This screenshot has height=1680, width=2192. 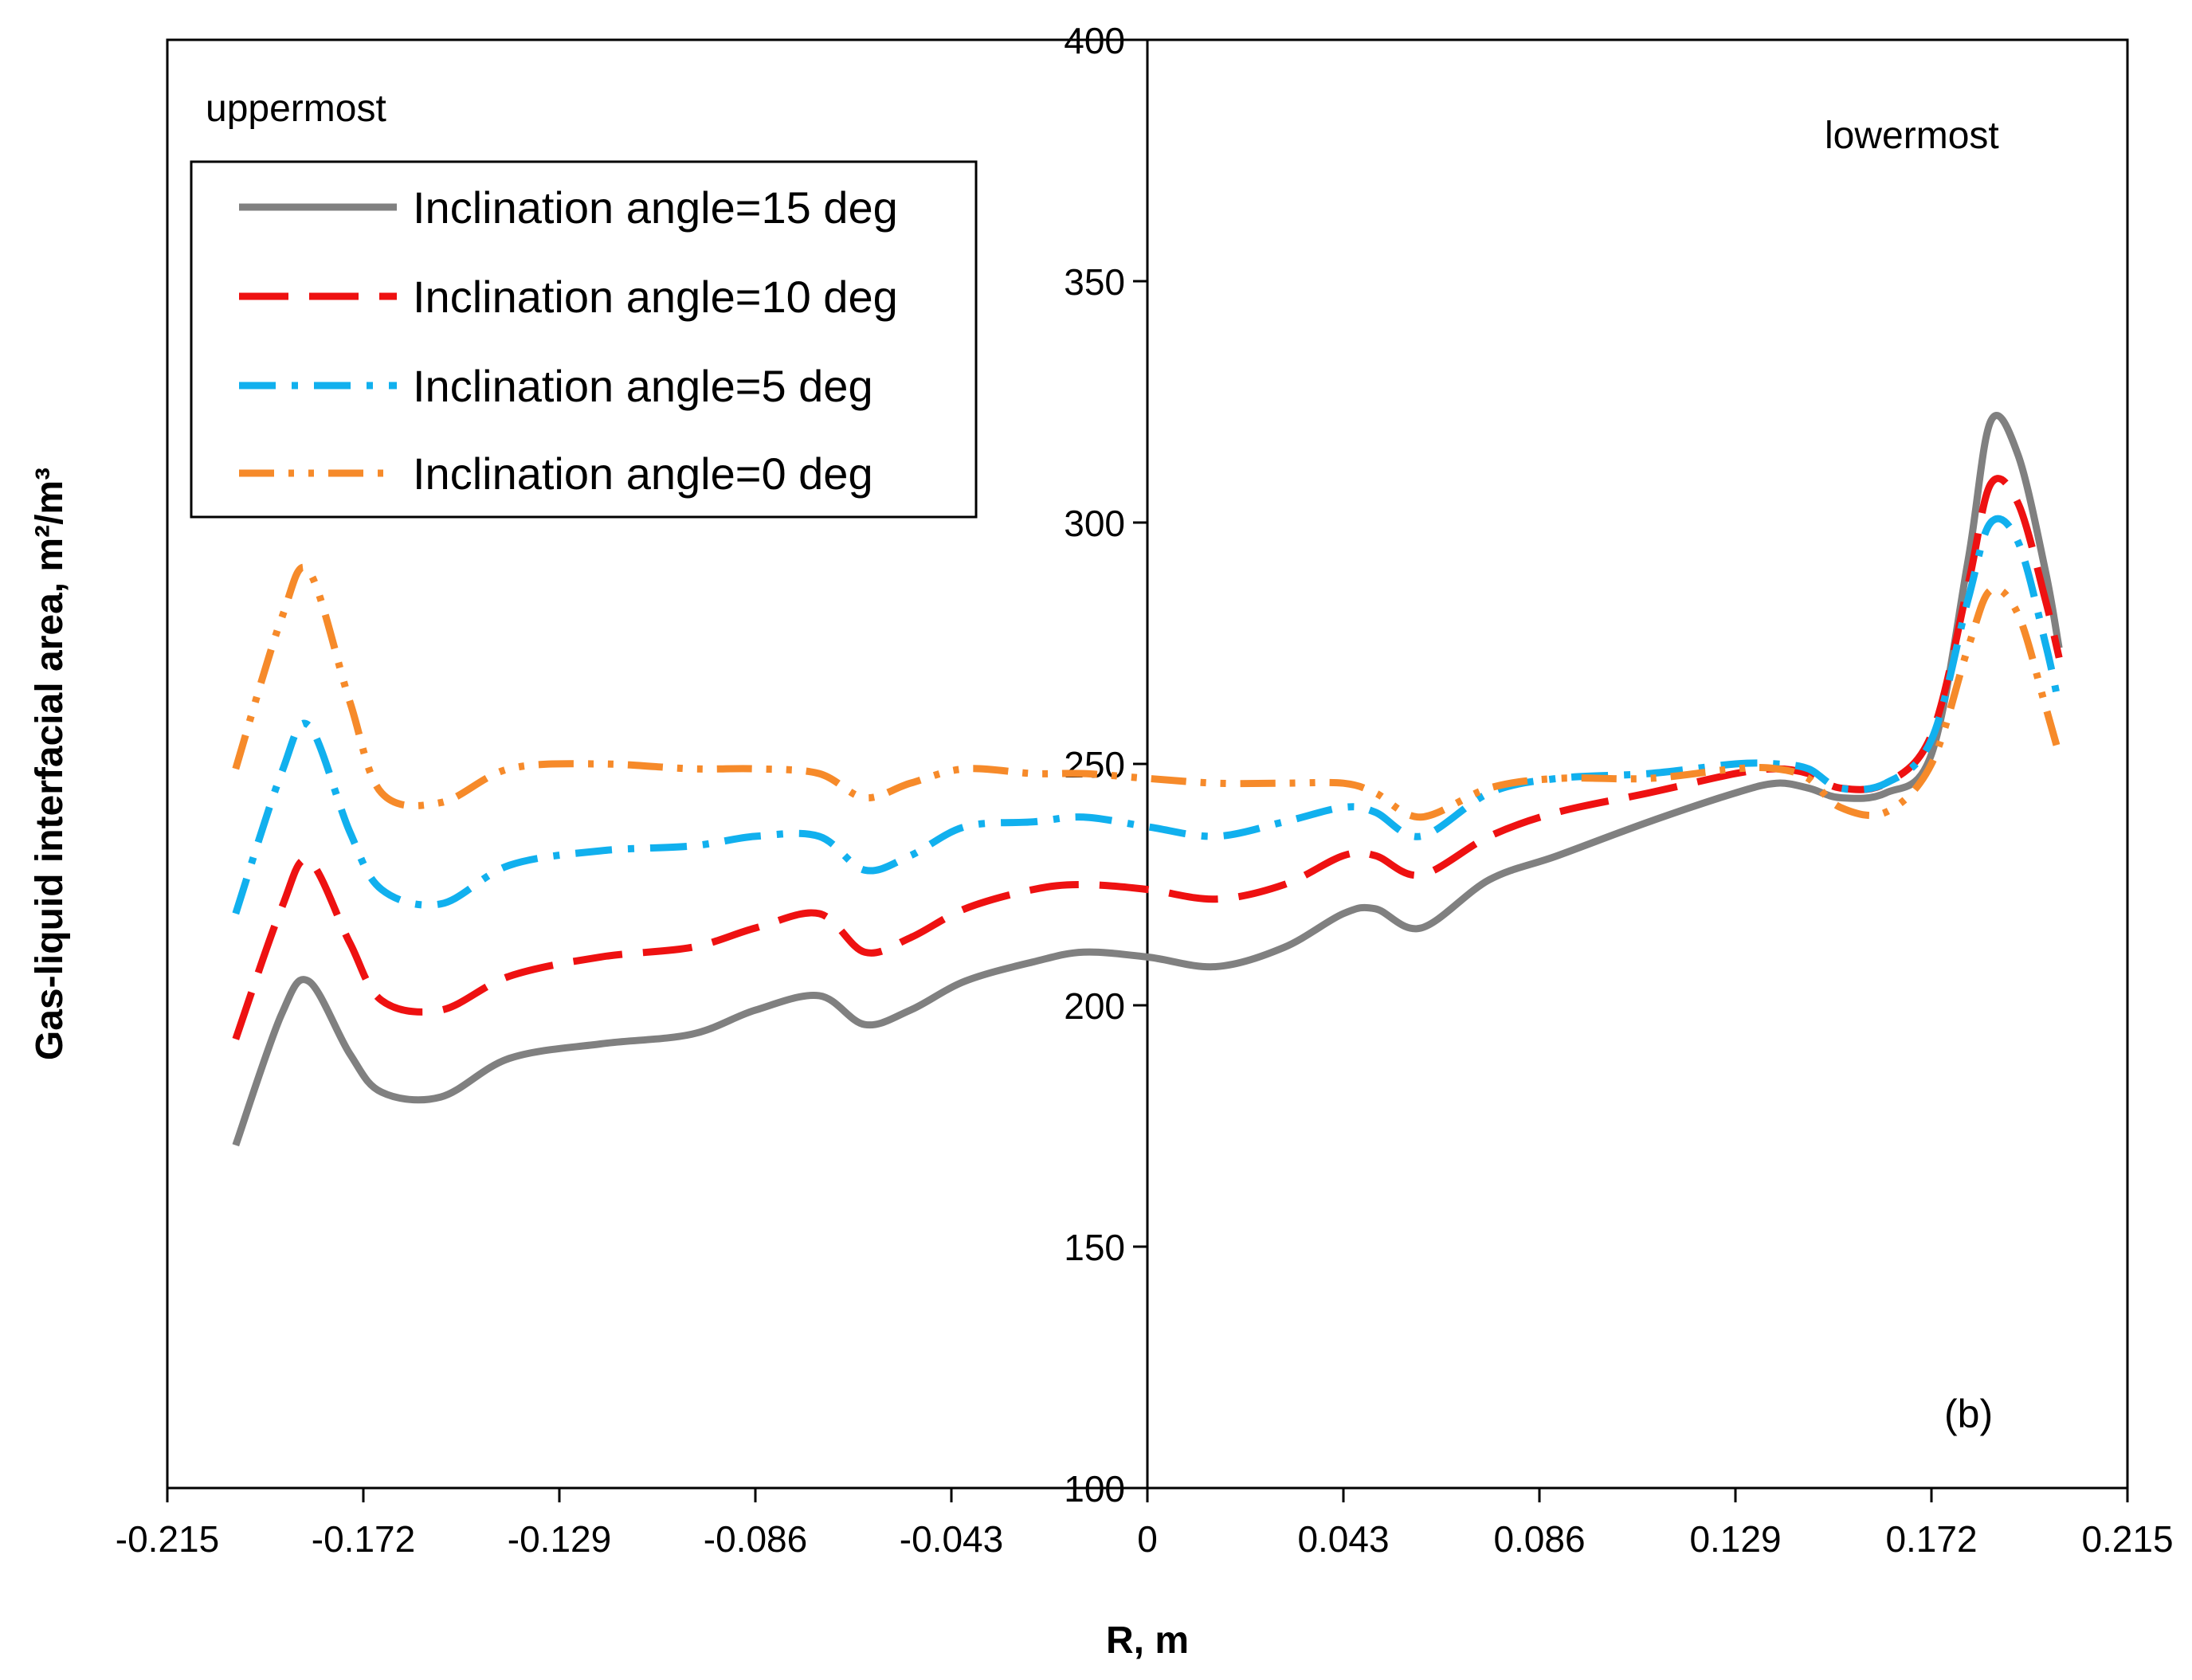 What do you see at coordinates (1343, 1539) in the screenshot?
I see `x-tick-label: 0.043` at bounding box center [1343, 1539].